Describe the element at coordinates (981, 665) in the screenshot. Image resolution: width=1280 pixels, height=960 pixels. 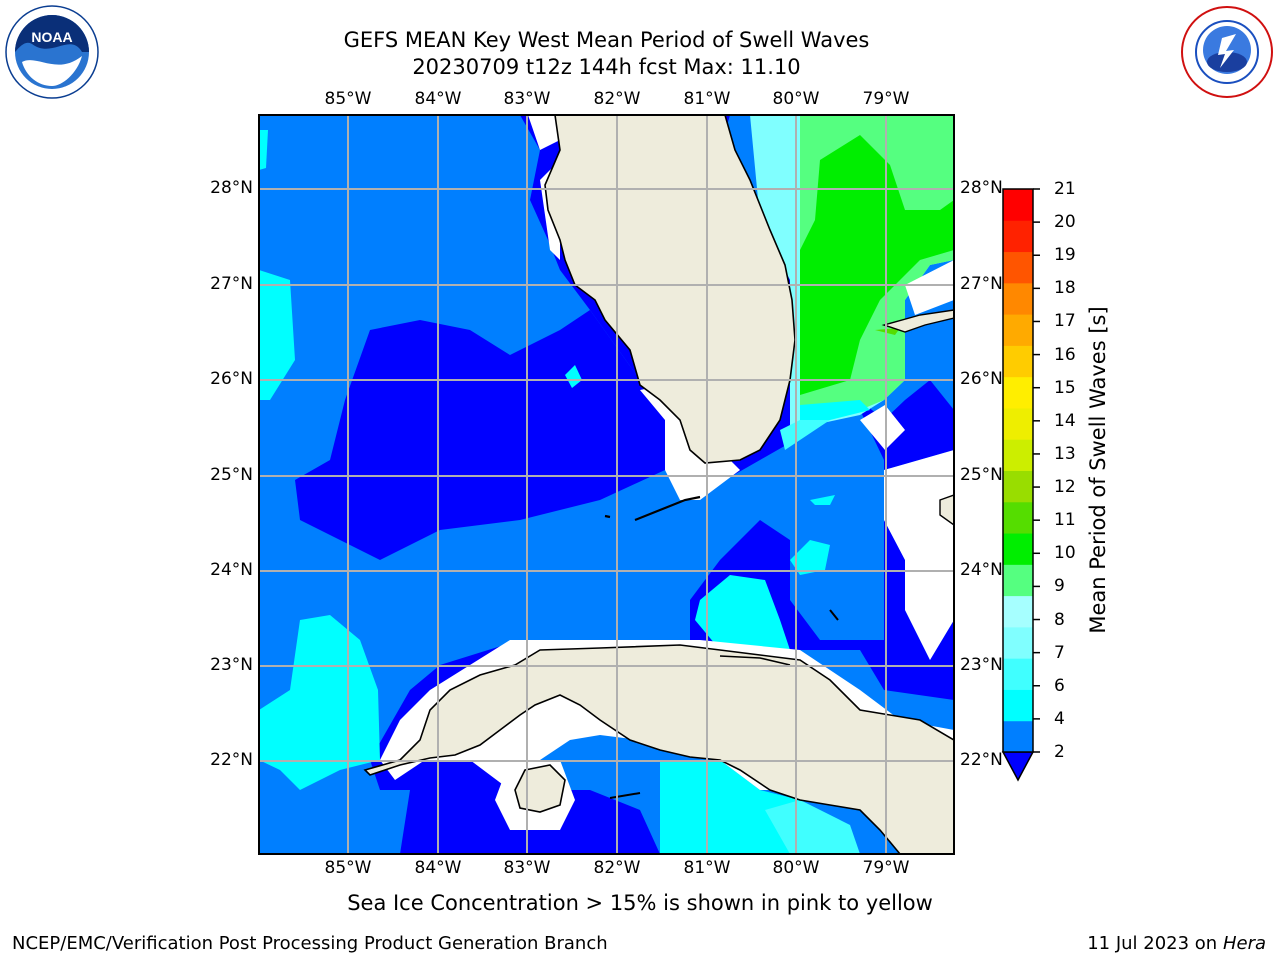
I see `lat-label-right: 23°N` at that location.